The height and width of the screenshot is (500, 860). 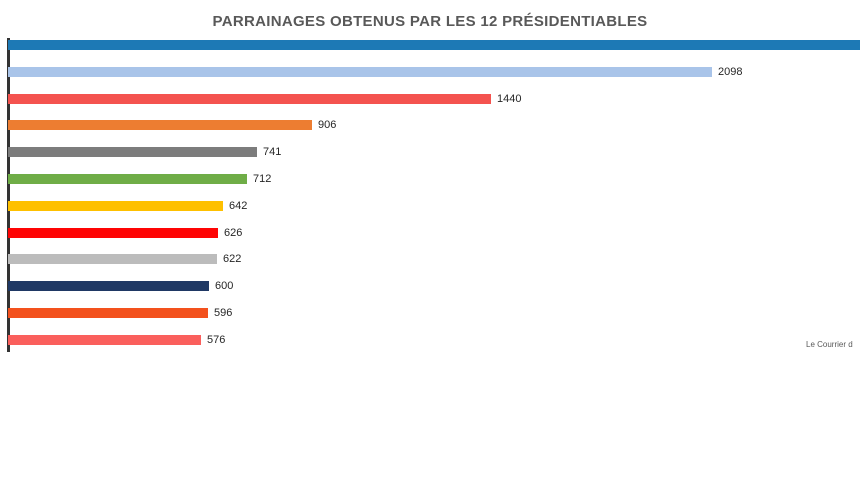 I want to click on bar-value-label: 2098, so click(x=730, y=71).